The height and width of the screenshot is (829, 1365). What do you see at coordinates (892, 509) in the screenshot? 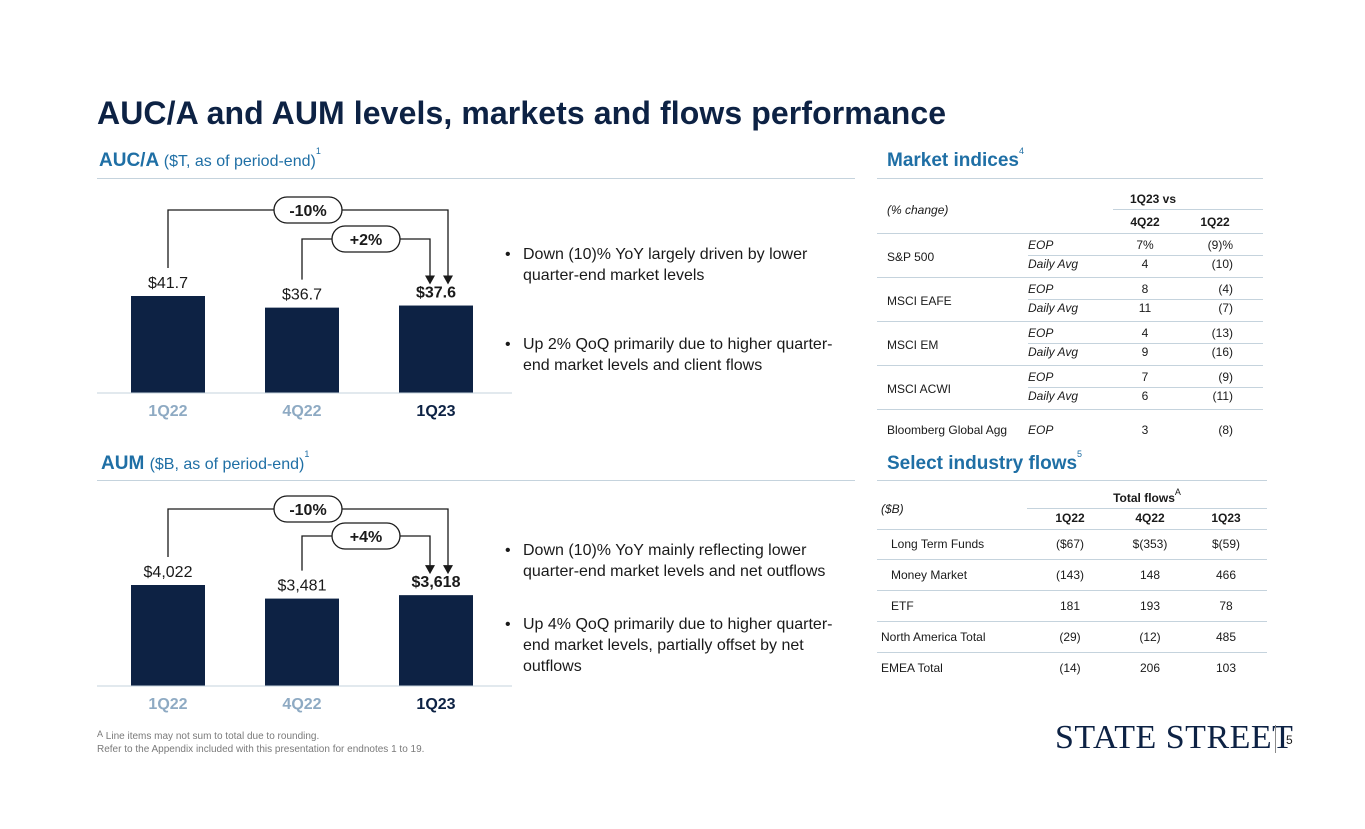
I see `if-row-header: ($B)` at bounding box center [892, 509].